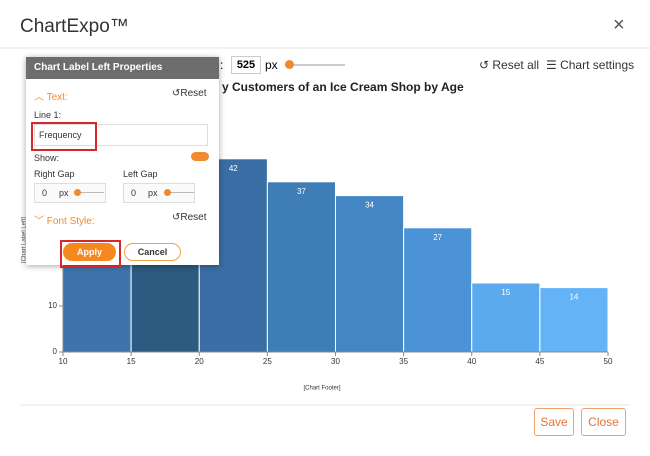 The height and width of the screenshot is (456, 650). Describe the element at coordinates (369, 205) in the screenshot. I see `data-label: 34` at that location.